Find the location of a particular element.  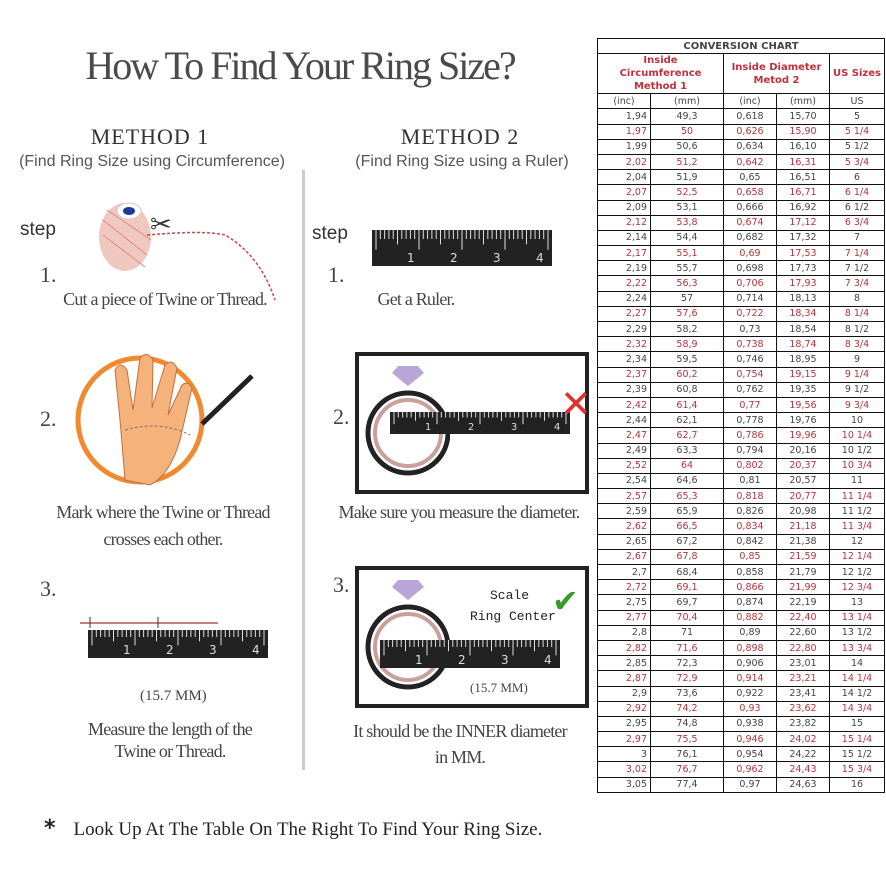

circ-inch-cell: 2,42 is located at coordinates (624, 405).